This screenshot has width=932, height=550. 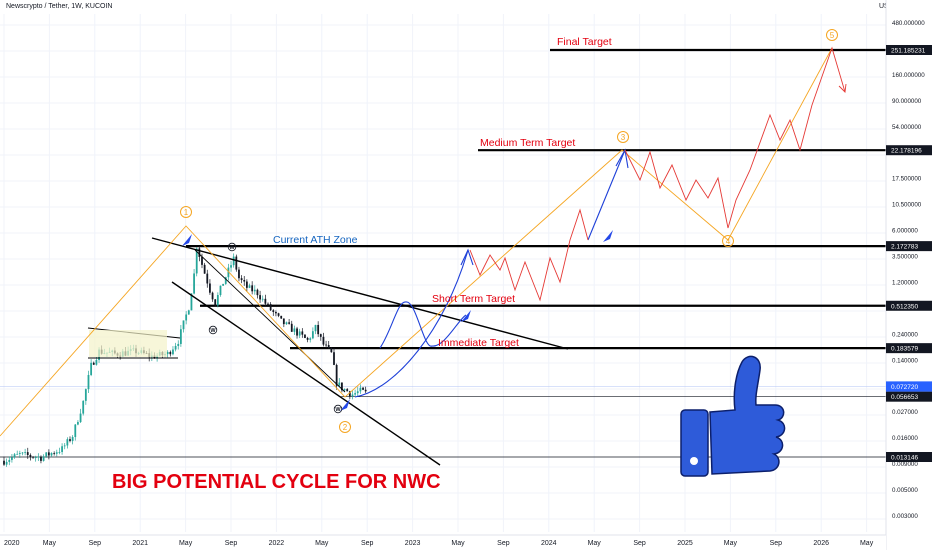 I want to click on y-tick-label: 90.000000, so click(x=907, y=101).